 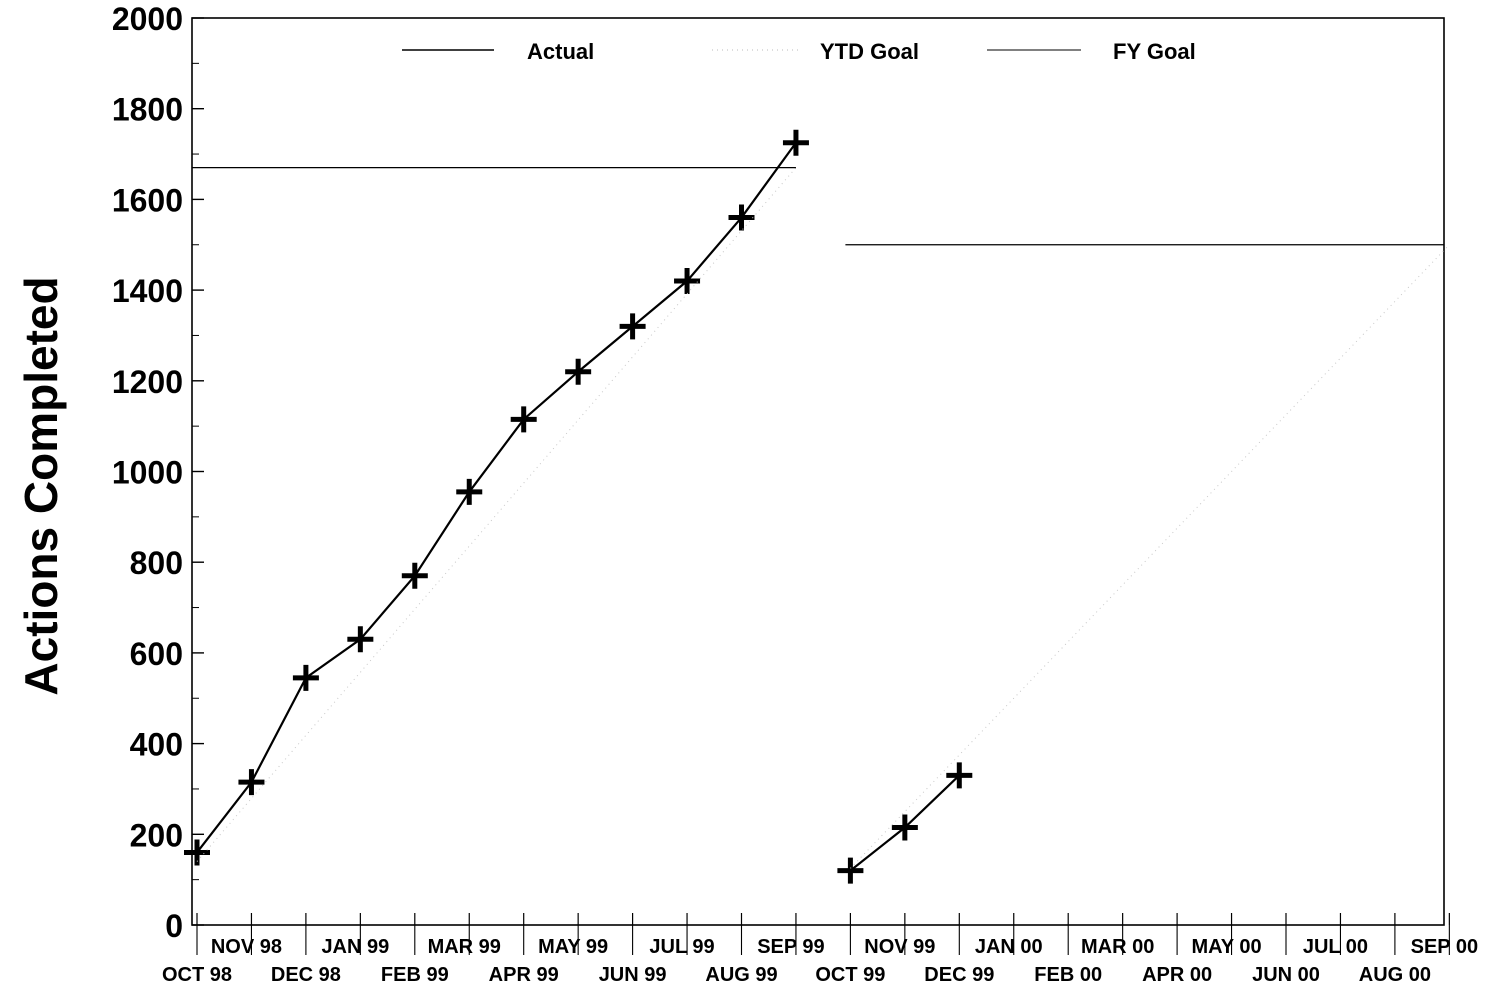 I want to click on x-tick-label: JUL 00, so click(x=1335, y=947).